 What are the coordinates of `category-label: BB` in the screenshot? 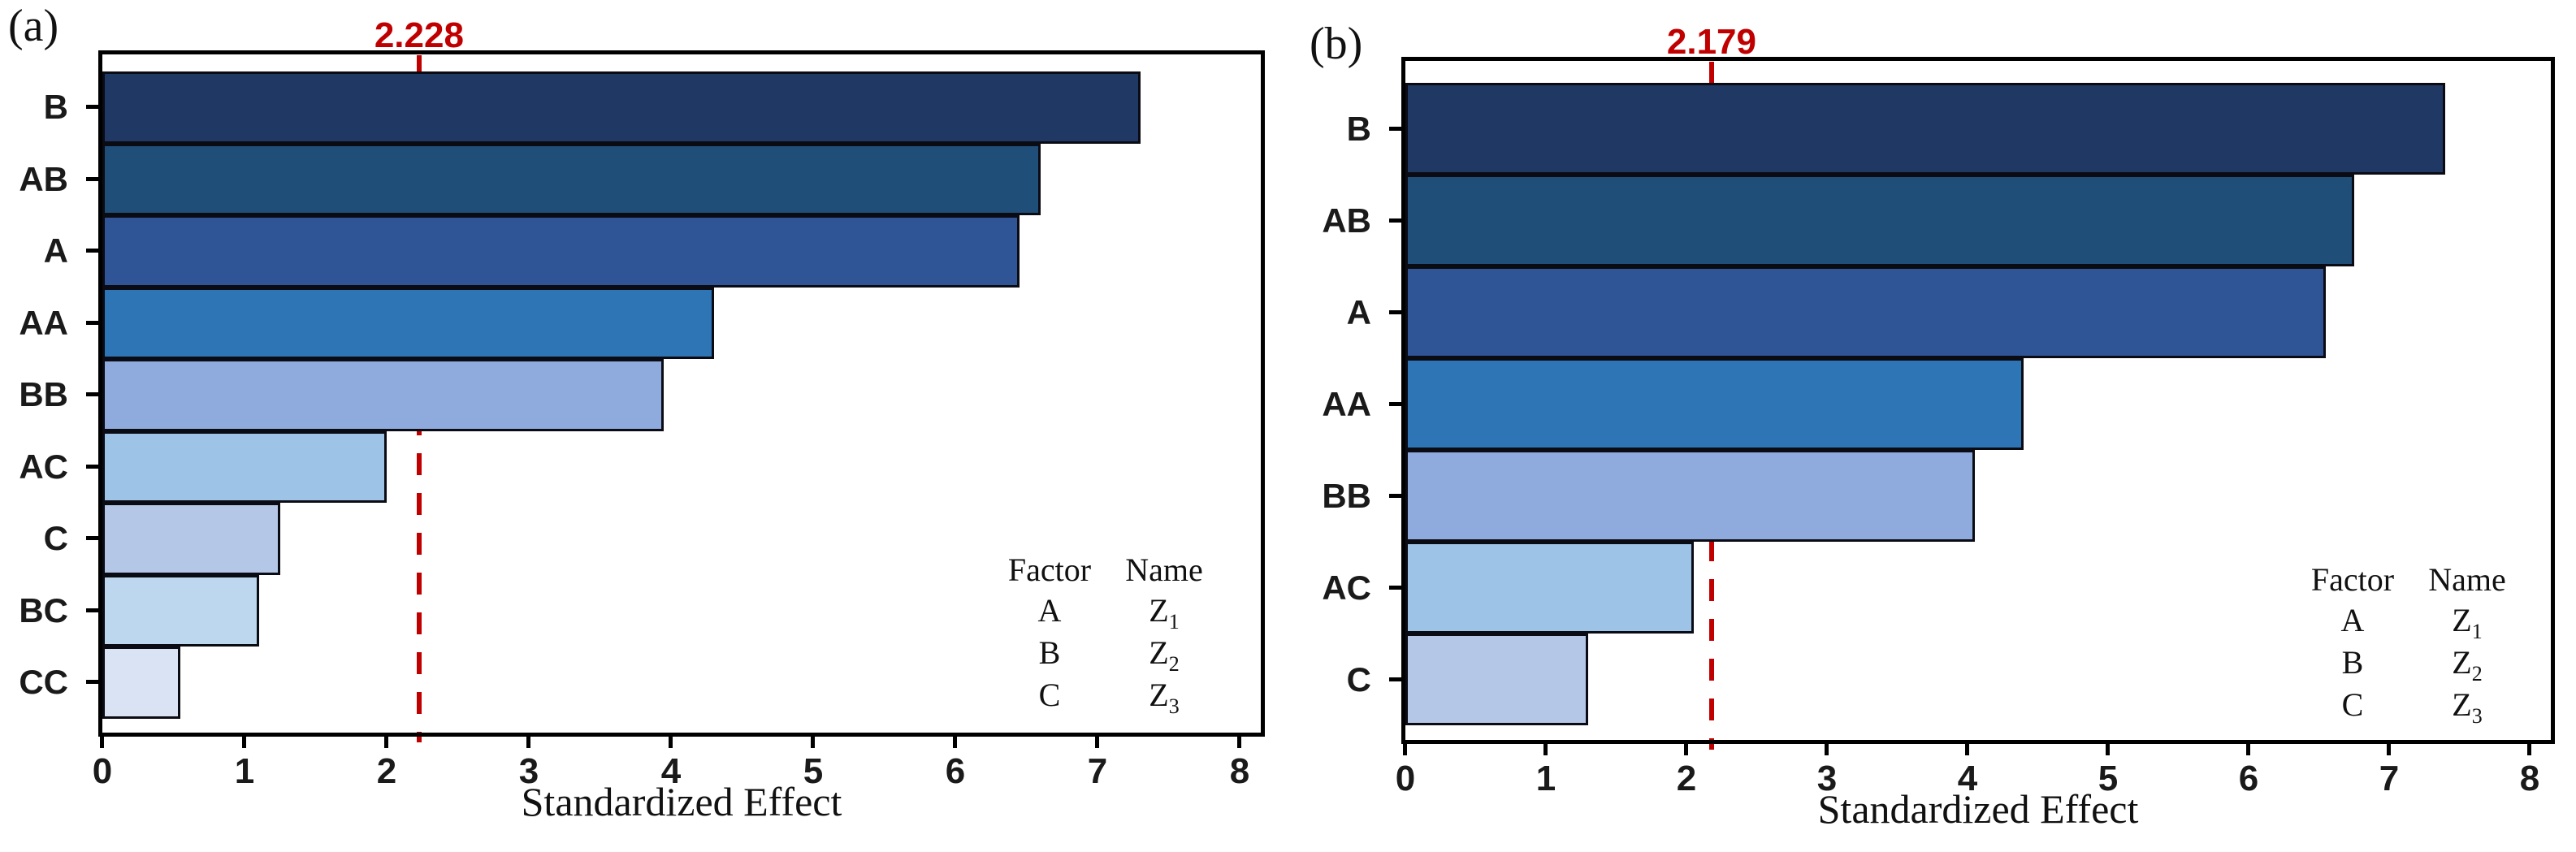 It's located at (1346, 495).